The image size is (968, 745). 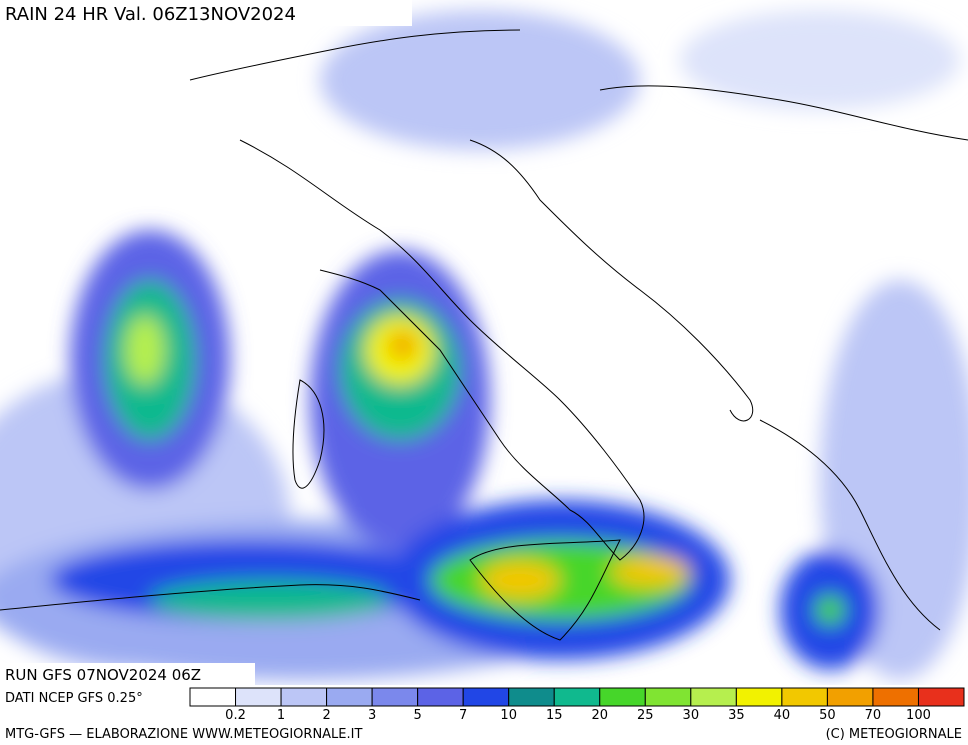 I want to click on legend-label: 1, so click(x=281, y=715).